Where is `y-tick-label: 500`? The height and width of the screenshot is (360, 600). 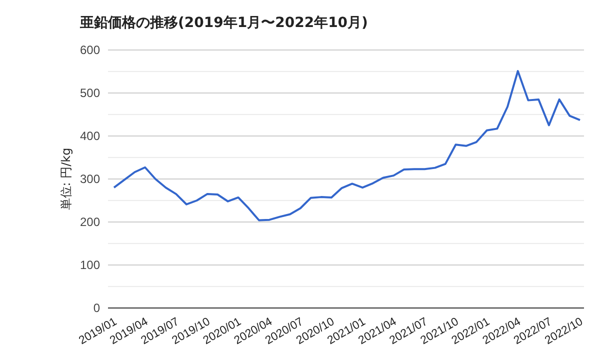
y-tick-label: 500 is located at coordinates (90, 93).